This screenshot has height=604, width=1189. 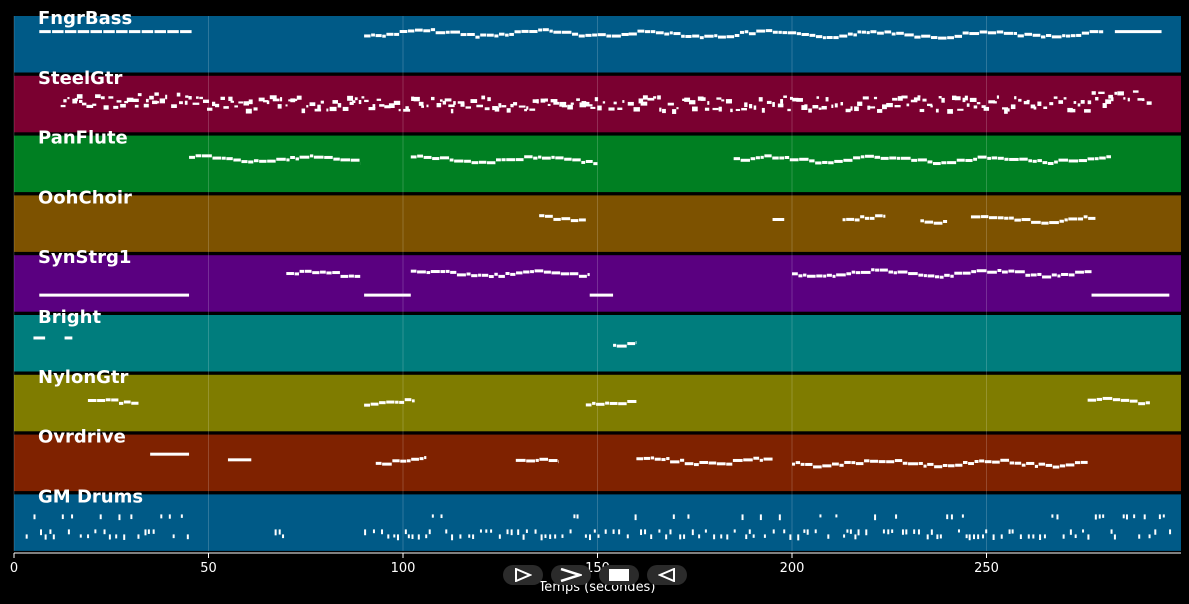 I want to click on play-button, so click(x=523, y=575).